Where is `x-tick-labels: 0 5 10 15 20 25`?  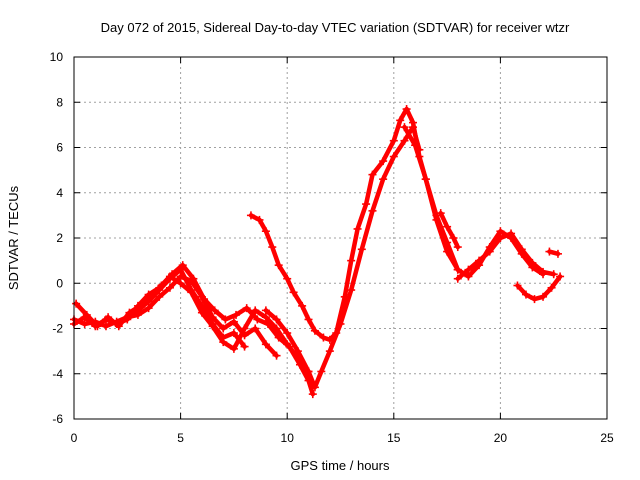
x-tick-labels: 0 5 10 15 20 25 is located at coordinates (342, 438).